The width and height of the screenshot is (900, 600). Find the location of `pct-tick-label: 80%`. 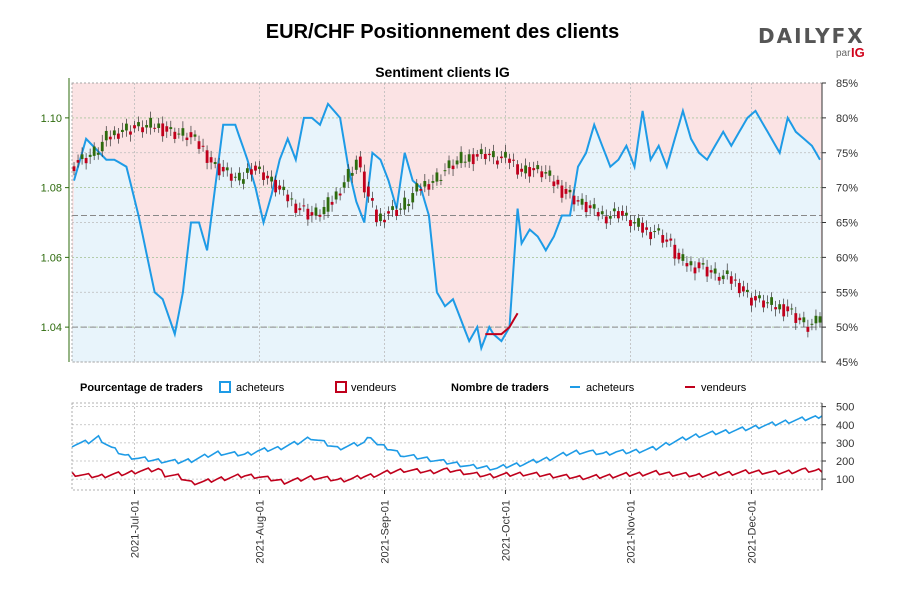

pct-tick-label: 80% is located at coordinates (847, 119).